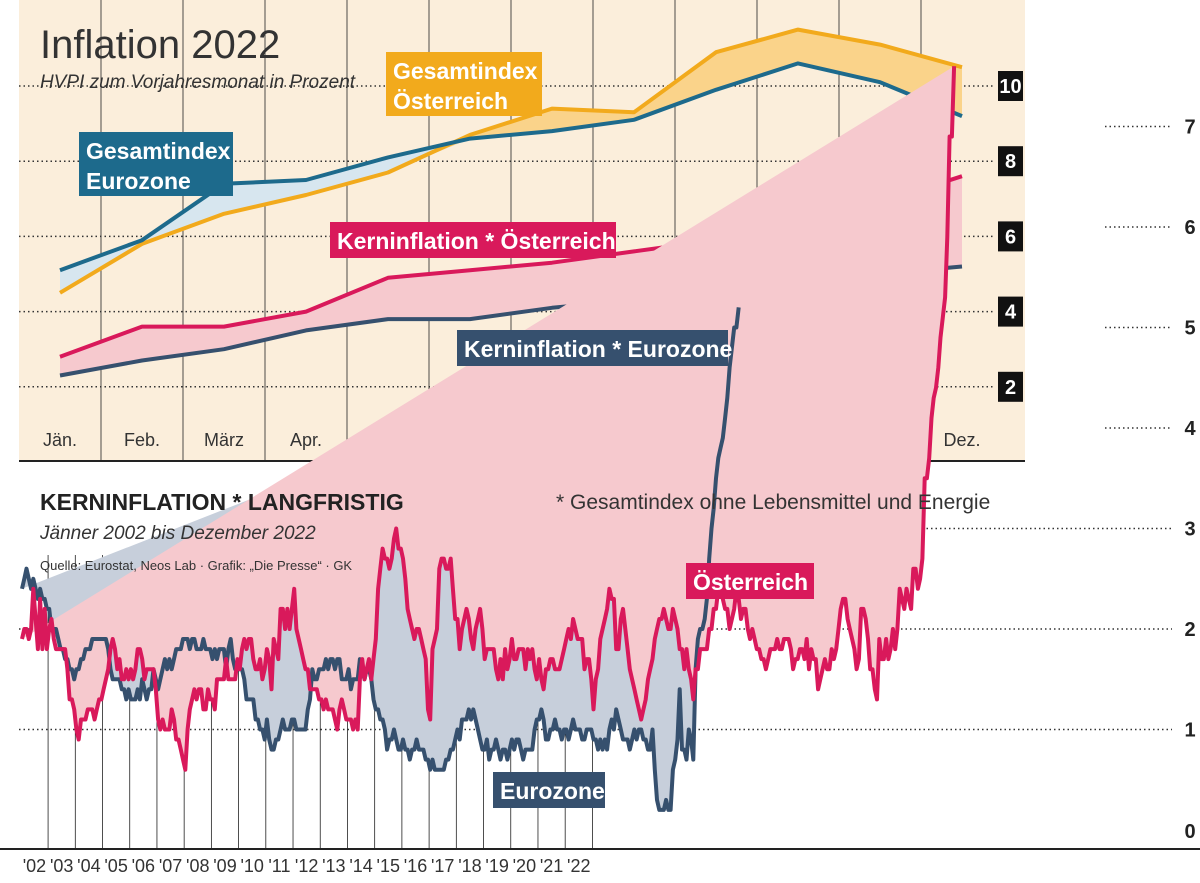  I want to click on label-eurozone-core: Kerninflation * Eurozone, so click(594, 348).